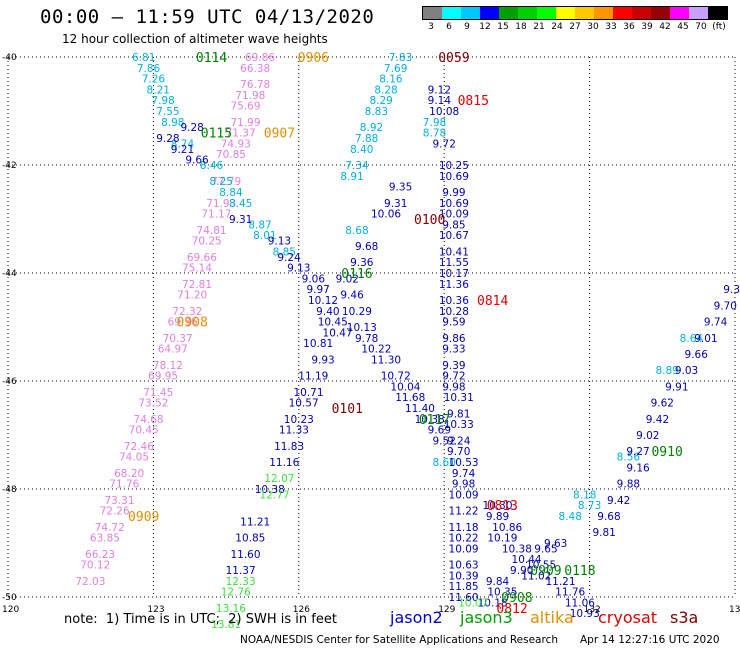 This screenshot has height=650, width=740. Describe the element at coordinates (318, 344) in the screenshot. I see `wave-height-value: 10.81` at that location.